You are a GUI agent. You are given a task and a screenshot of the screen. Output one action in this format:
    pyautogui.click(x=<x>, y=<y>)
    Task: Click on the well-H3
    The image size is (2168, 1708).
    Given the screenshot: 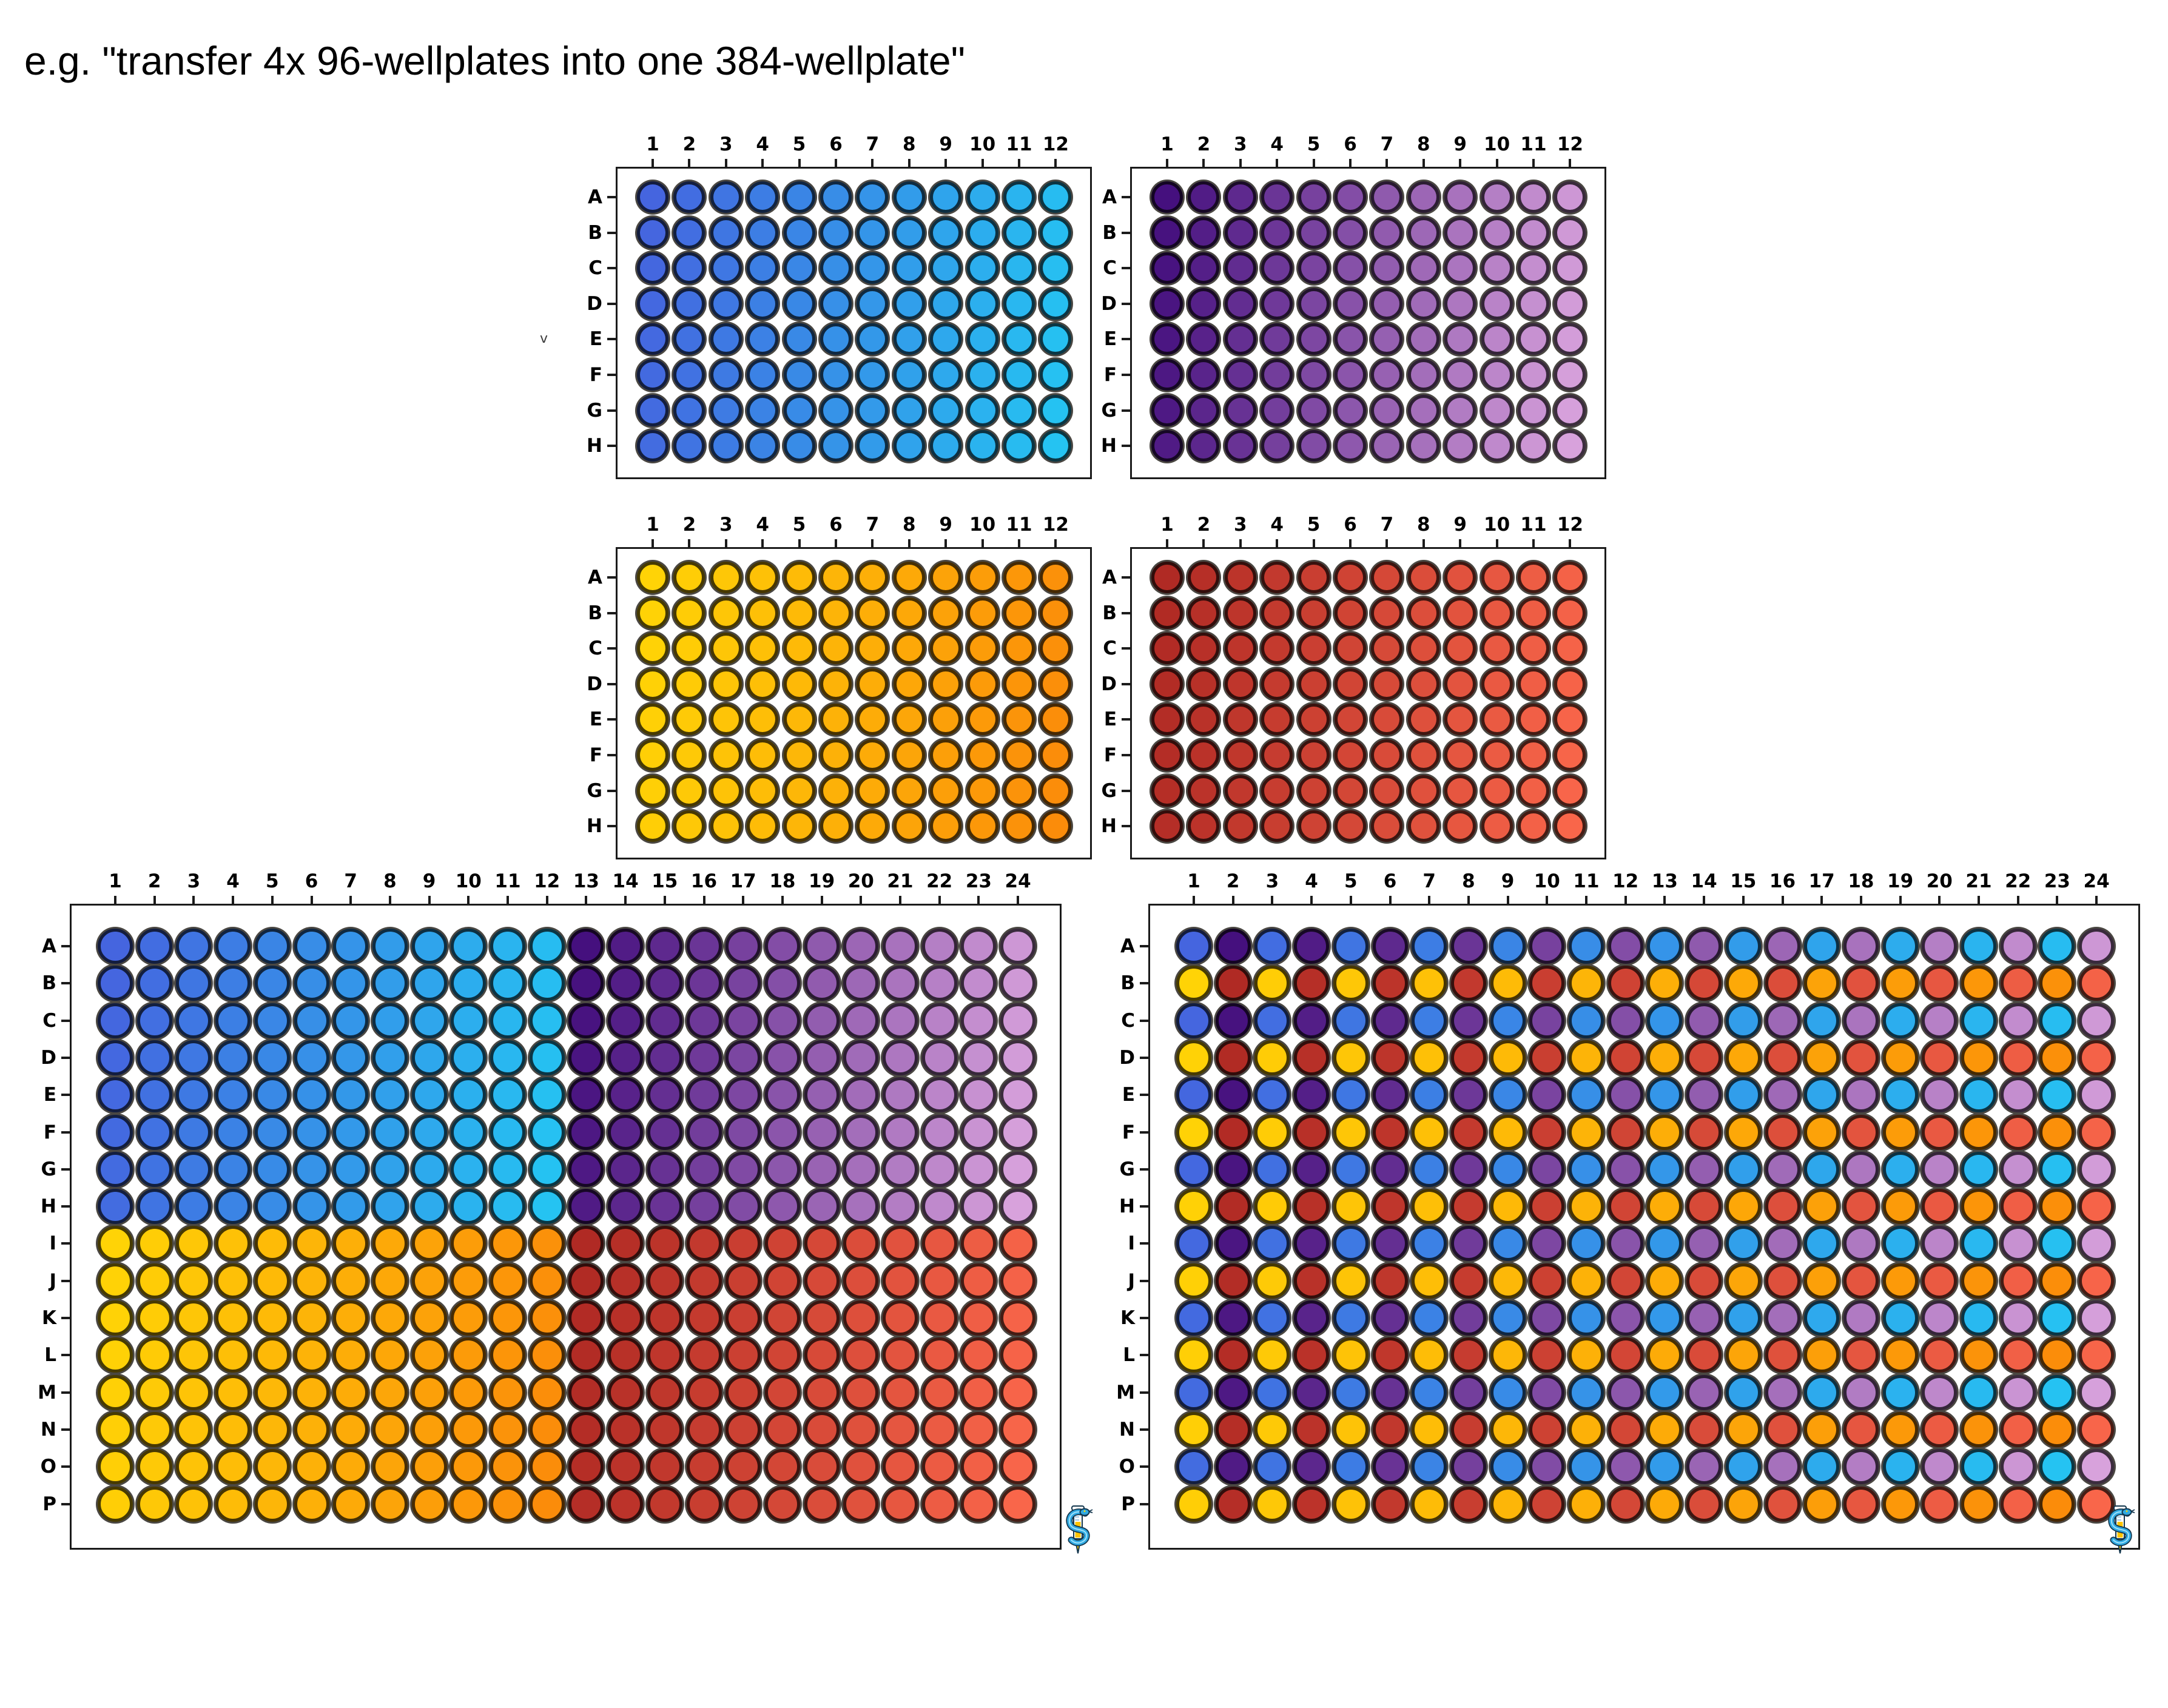 What is the action you would take?
    pyautogui.click(x=726, y=446)
    